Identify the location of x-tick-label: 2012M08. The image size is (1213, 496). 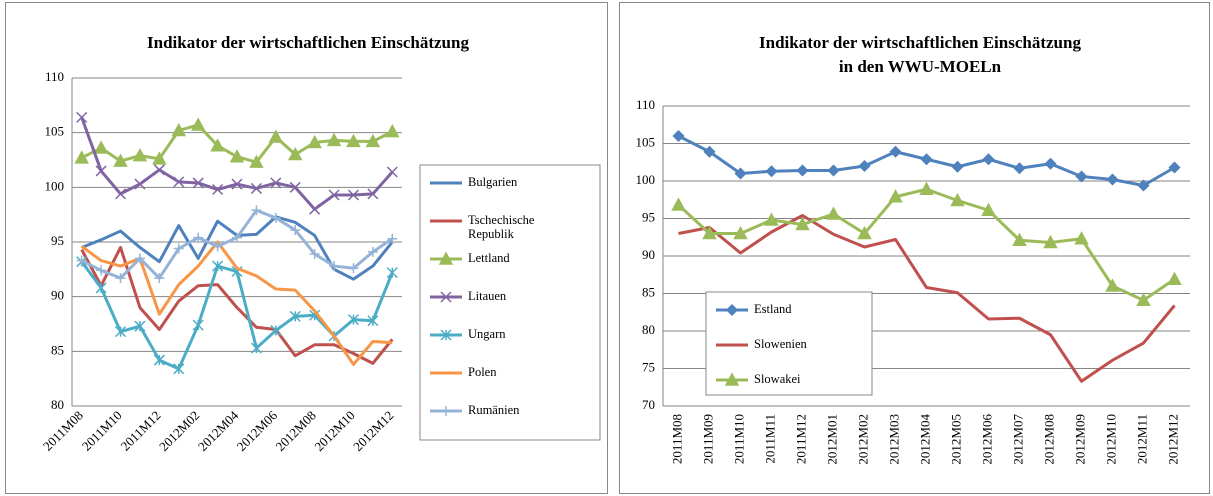
(1048, 439).